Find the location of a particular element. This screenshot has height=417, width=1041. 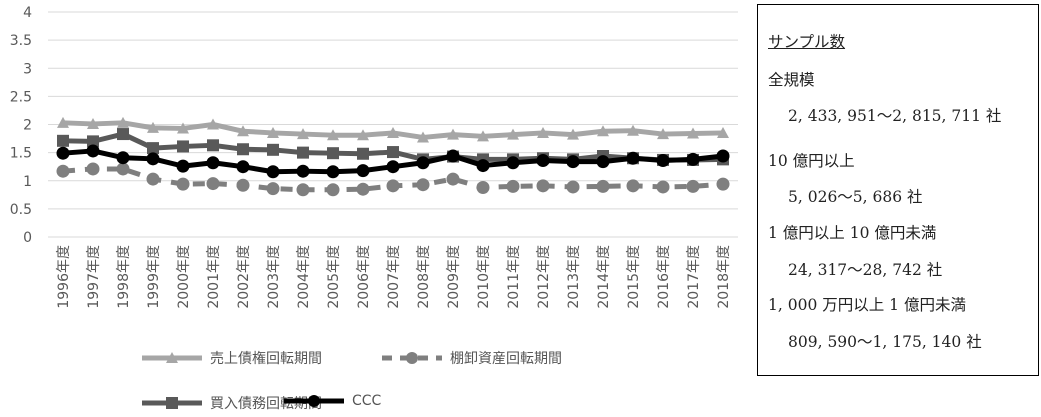

series-layer is located at coordinates (393, 156).